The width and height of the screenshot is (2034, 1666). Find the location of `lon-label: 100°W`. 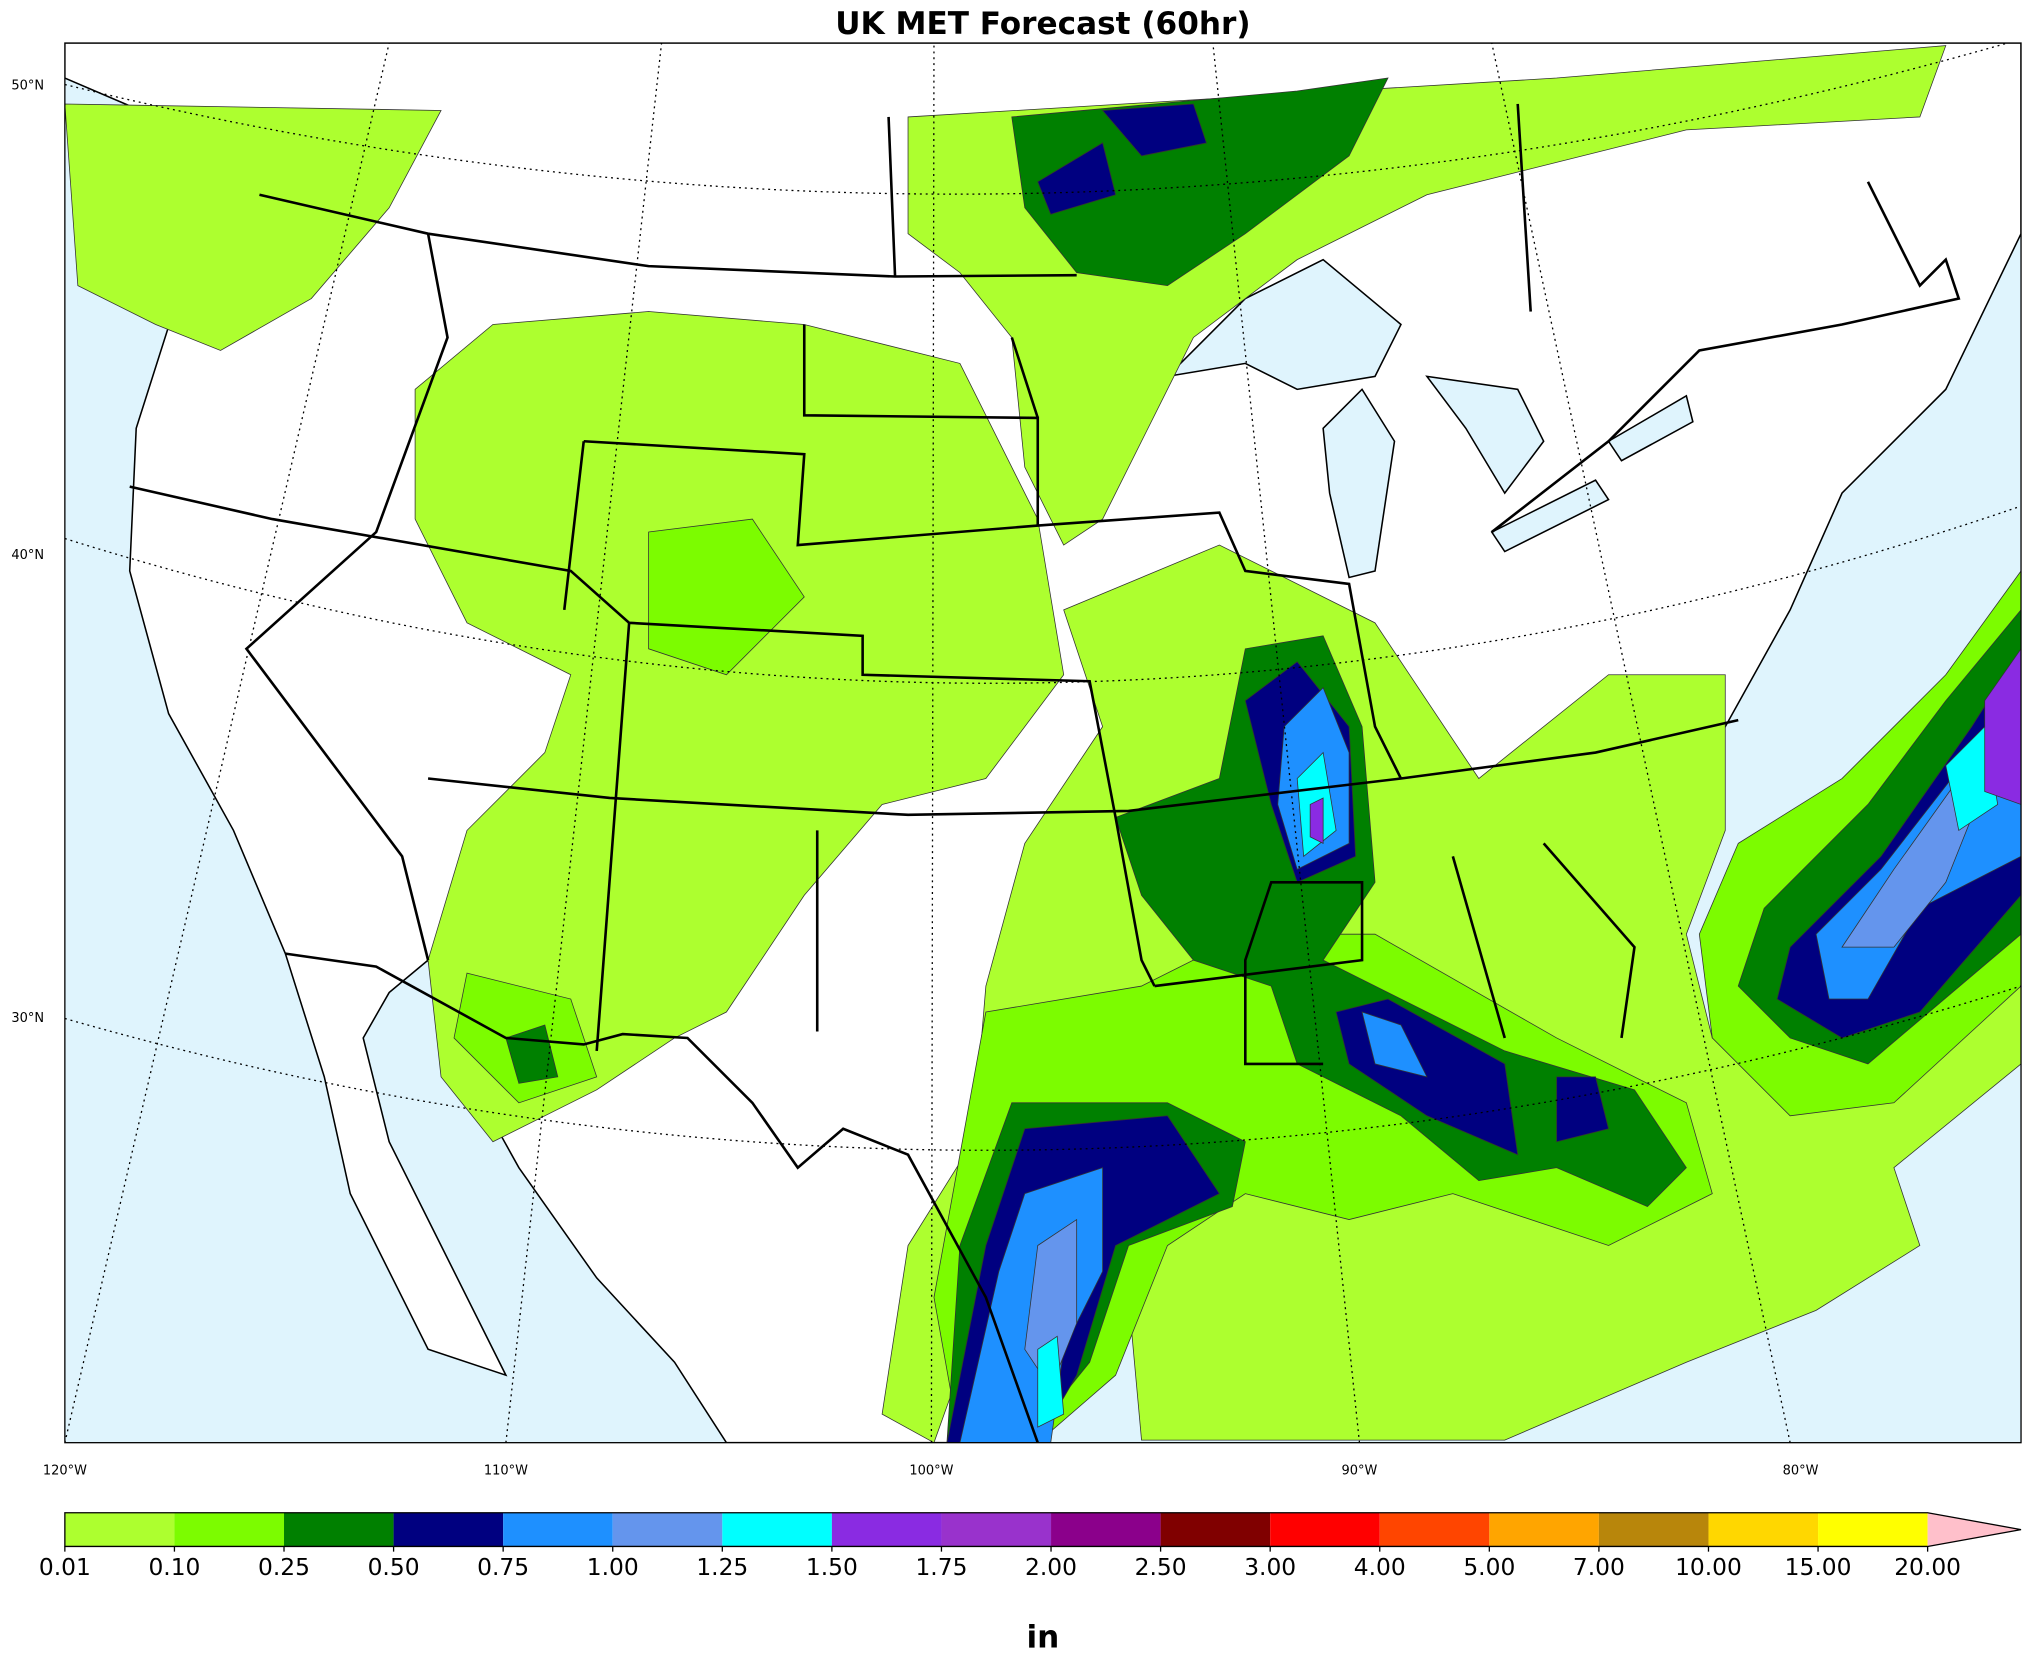

lon-label: 100°W is located at coordinates (931, 1471).